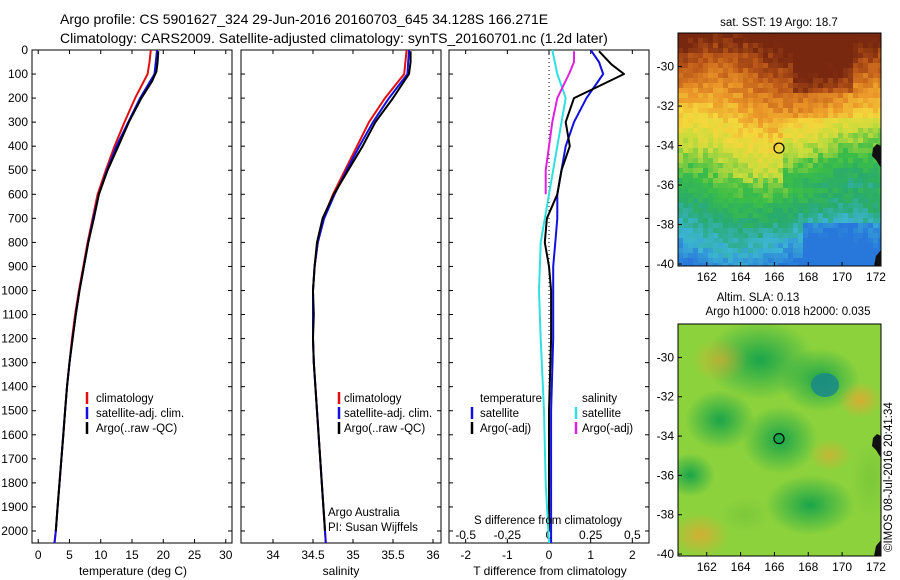 This screenshot has height=580, width=900. I want to click on s-difference-tick-label: -0.5, so click(465, 535).